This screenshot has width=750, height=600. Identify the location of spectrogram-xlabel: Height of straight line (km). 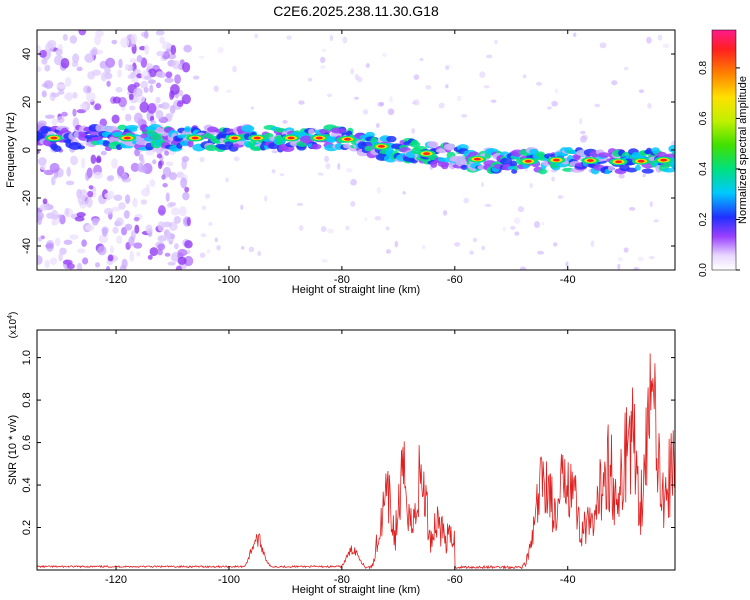
(356, 290).